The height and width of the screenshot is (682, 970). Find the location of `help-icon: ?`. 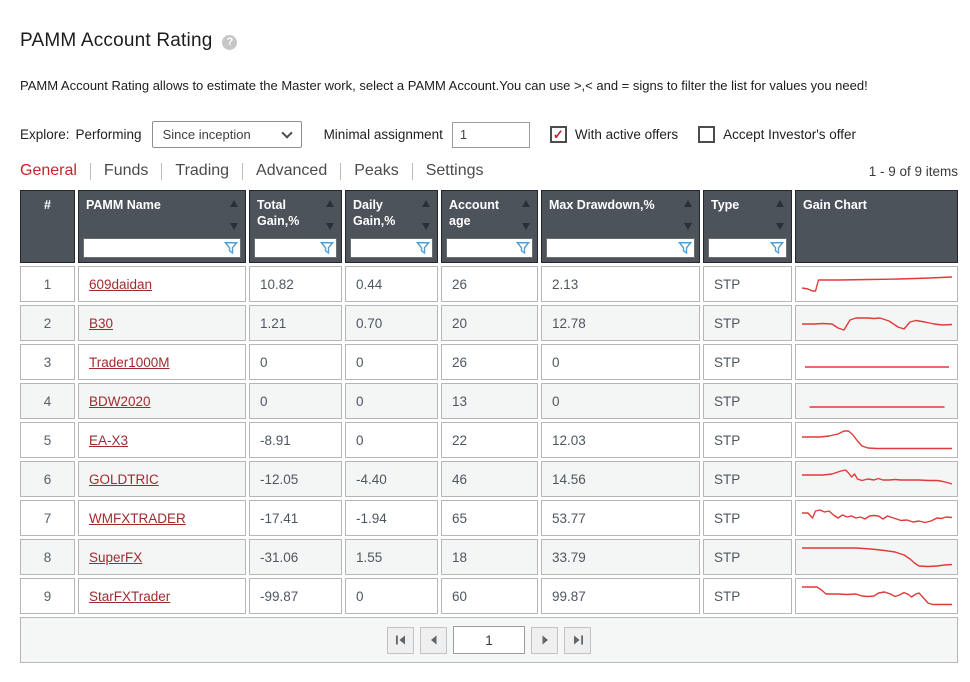

help-icon: ? is located at coordinates (230, 42).